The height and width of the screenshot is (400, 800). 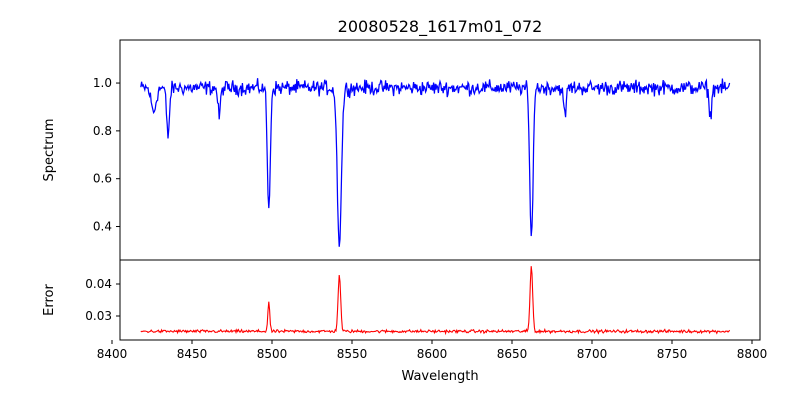 I want to click on y-tick-label: 0.8, so click(x=102, y=131).